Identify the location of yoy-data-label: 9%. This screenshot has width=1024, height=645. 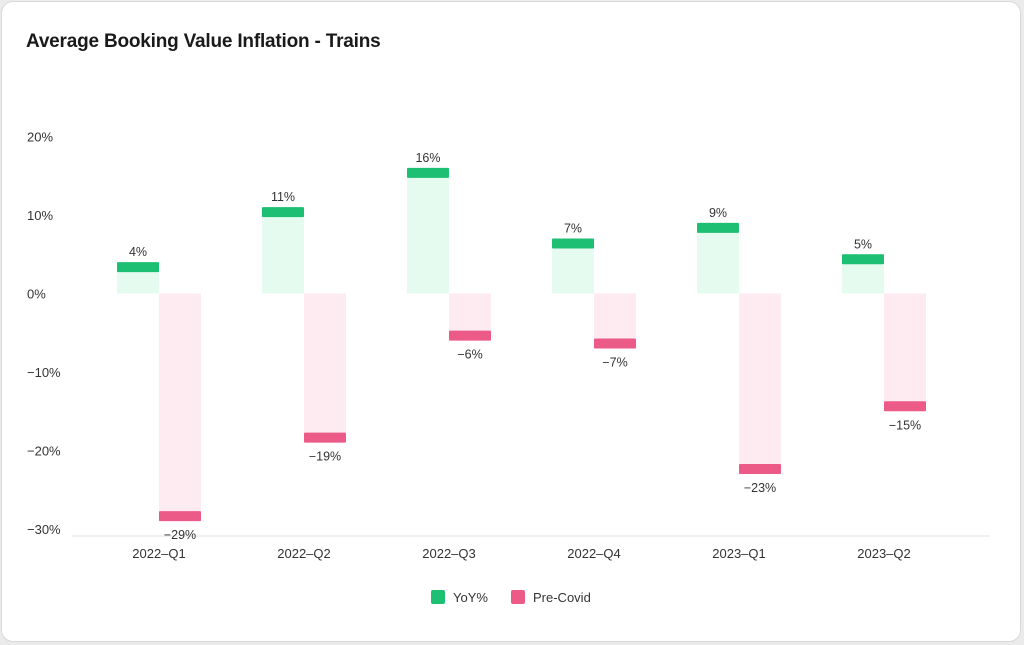
(718, 213).